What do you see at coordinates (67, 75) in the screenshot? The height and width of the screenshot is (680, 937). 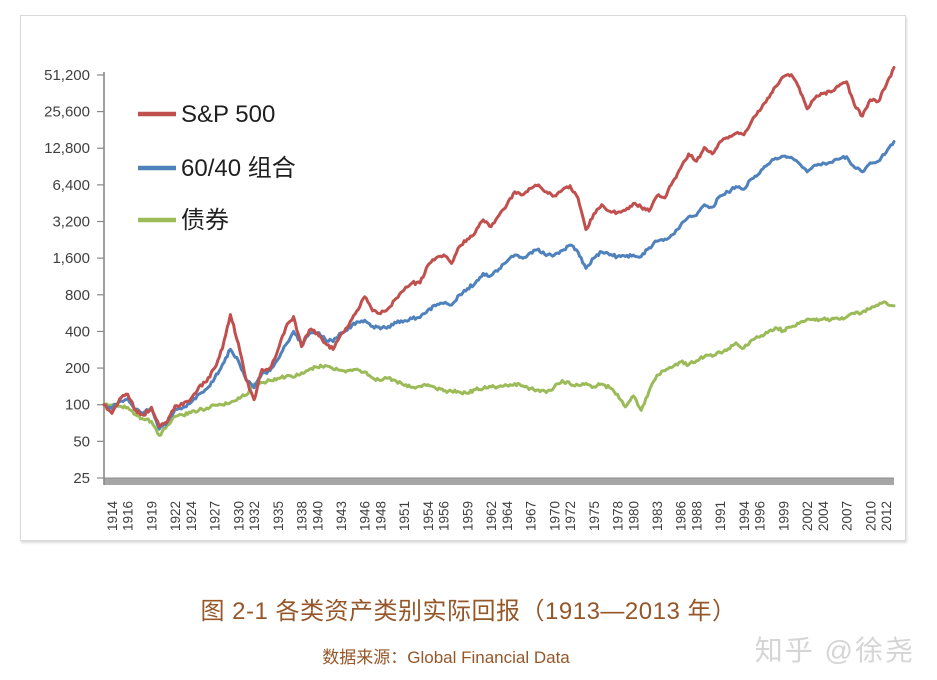 I see `y-tick-label: 51,200` at bounding box center [67, 75].